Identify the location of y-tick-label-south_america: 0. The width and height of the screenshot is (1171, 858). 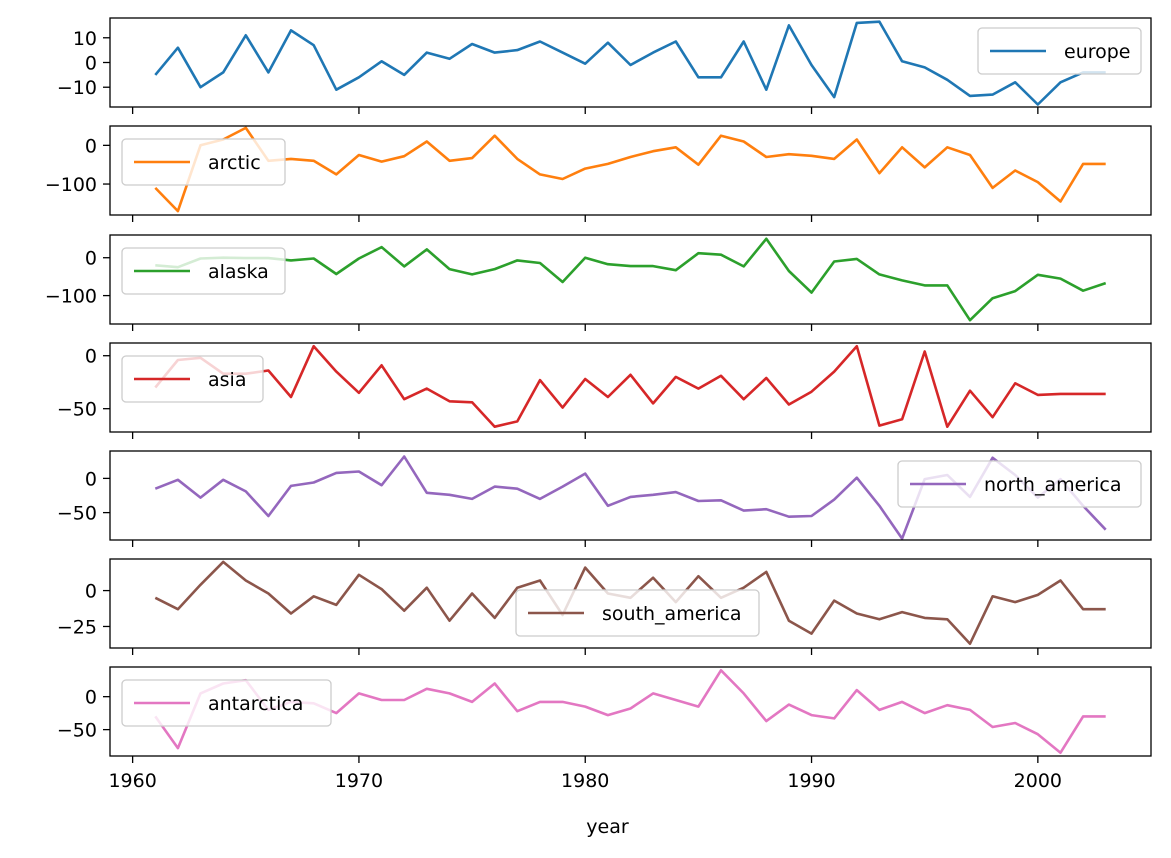
(91, 592).